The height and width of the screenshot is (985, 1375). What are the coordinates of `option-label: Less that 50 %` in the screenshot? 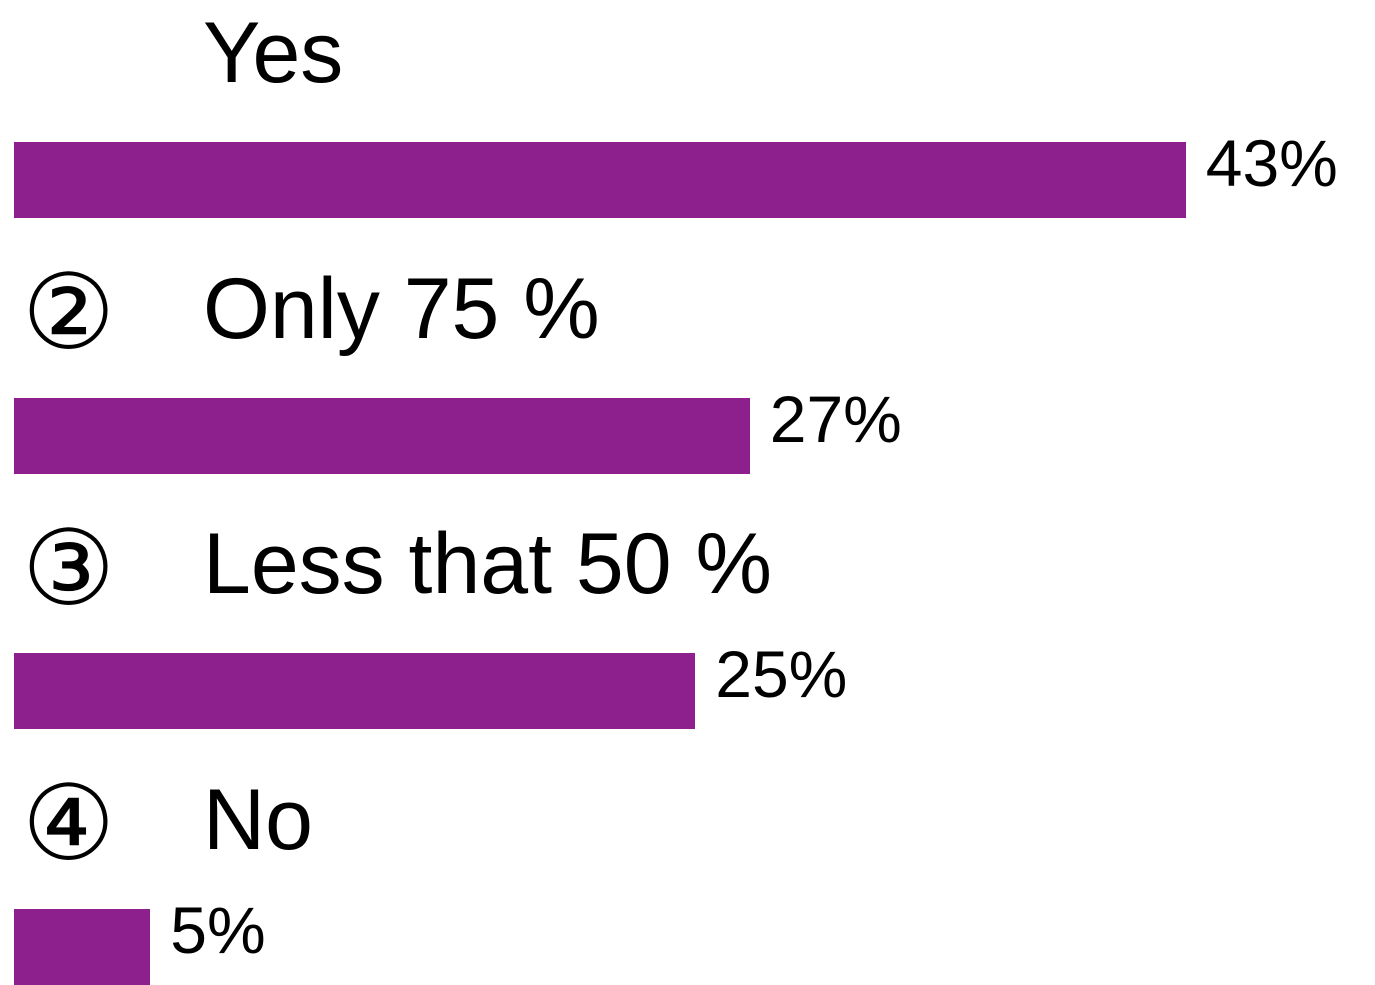 It's located at (487, 564).